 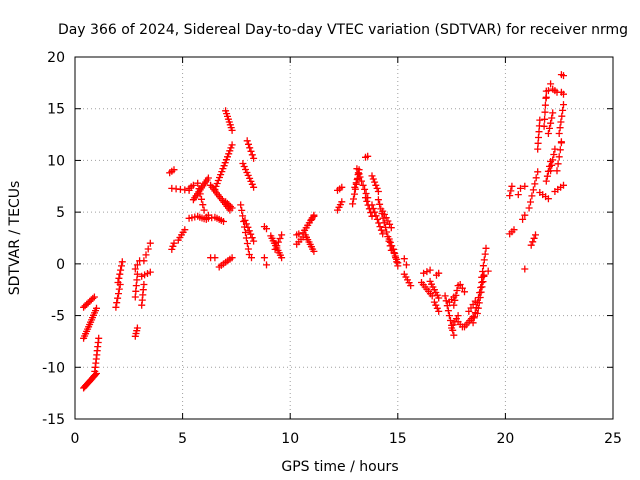 What do you see at coordinates (182, 439) in the screenshot?
I see `x-tick-label: 5` at bounding box center [182, 439].